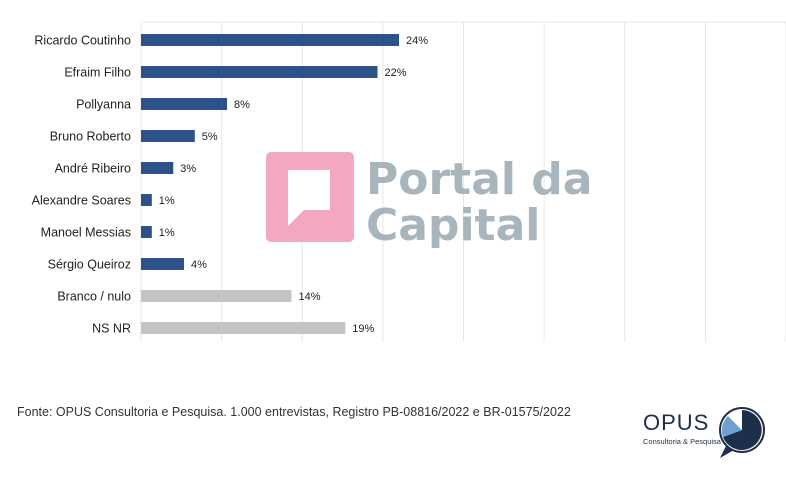 Image resolution: width=786 pixels, height=478 pixels. What do you see at coordinates (188, 169) in the screenshot?
I see `value-label: 3%` at bounding box center [188, 169].